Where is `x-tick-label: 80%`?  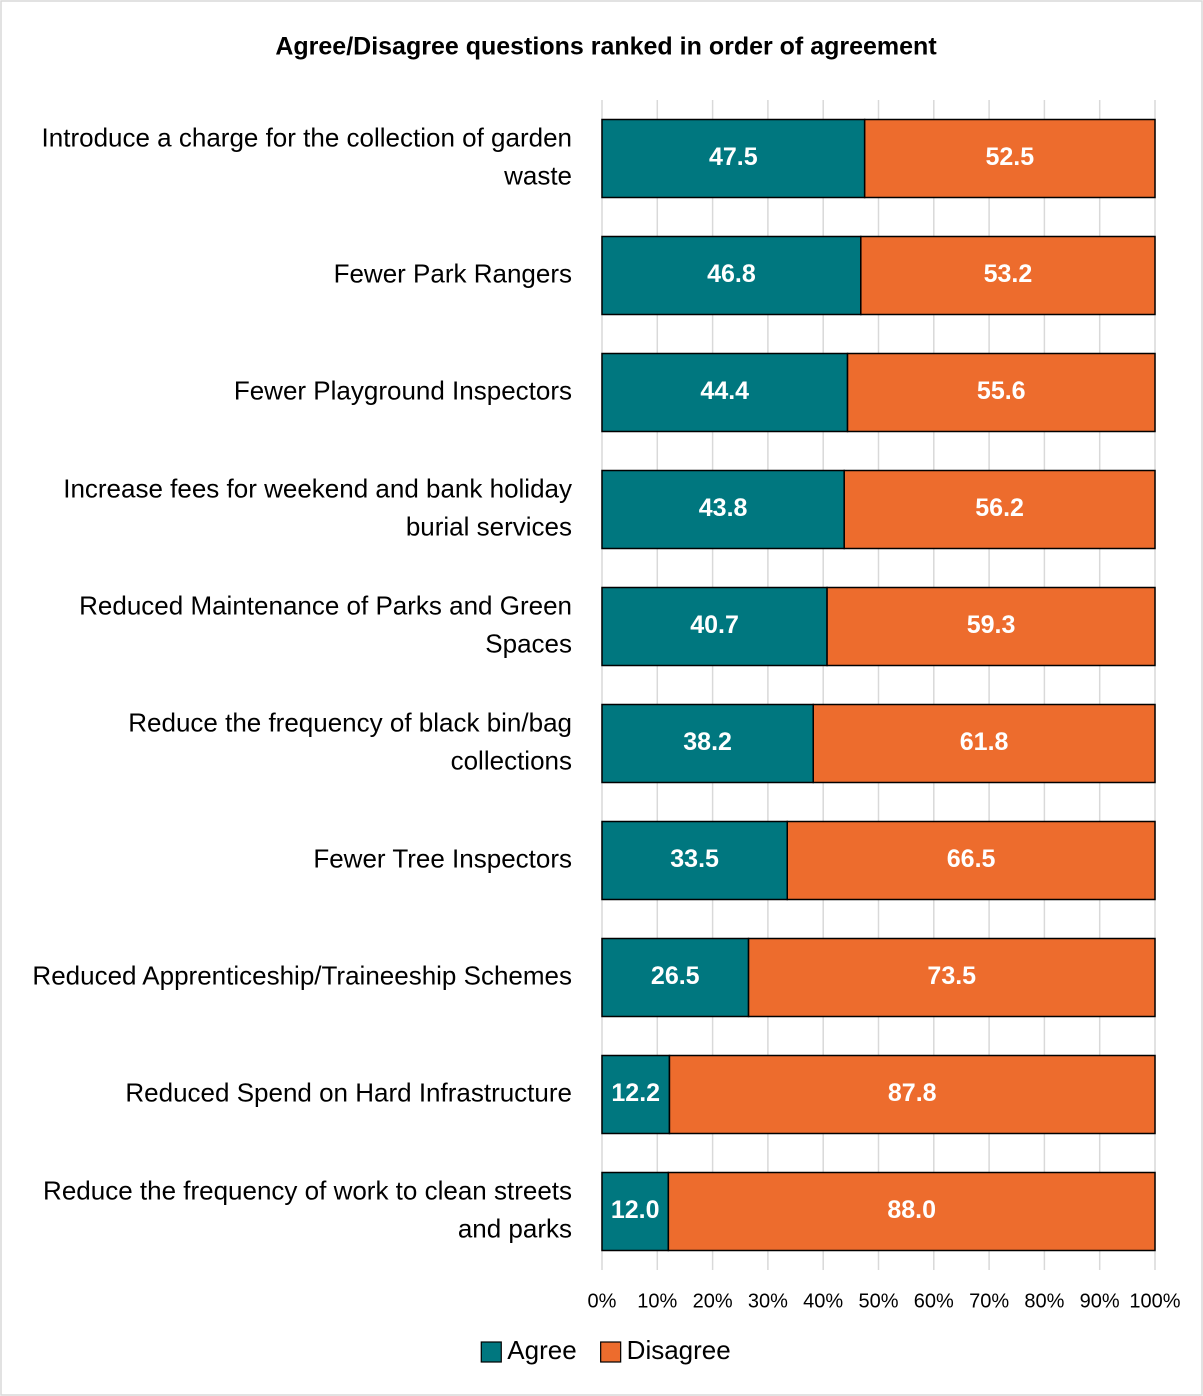 x-tick-label: 80% is located at coordinates (1044, 1301).